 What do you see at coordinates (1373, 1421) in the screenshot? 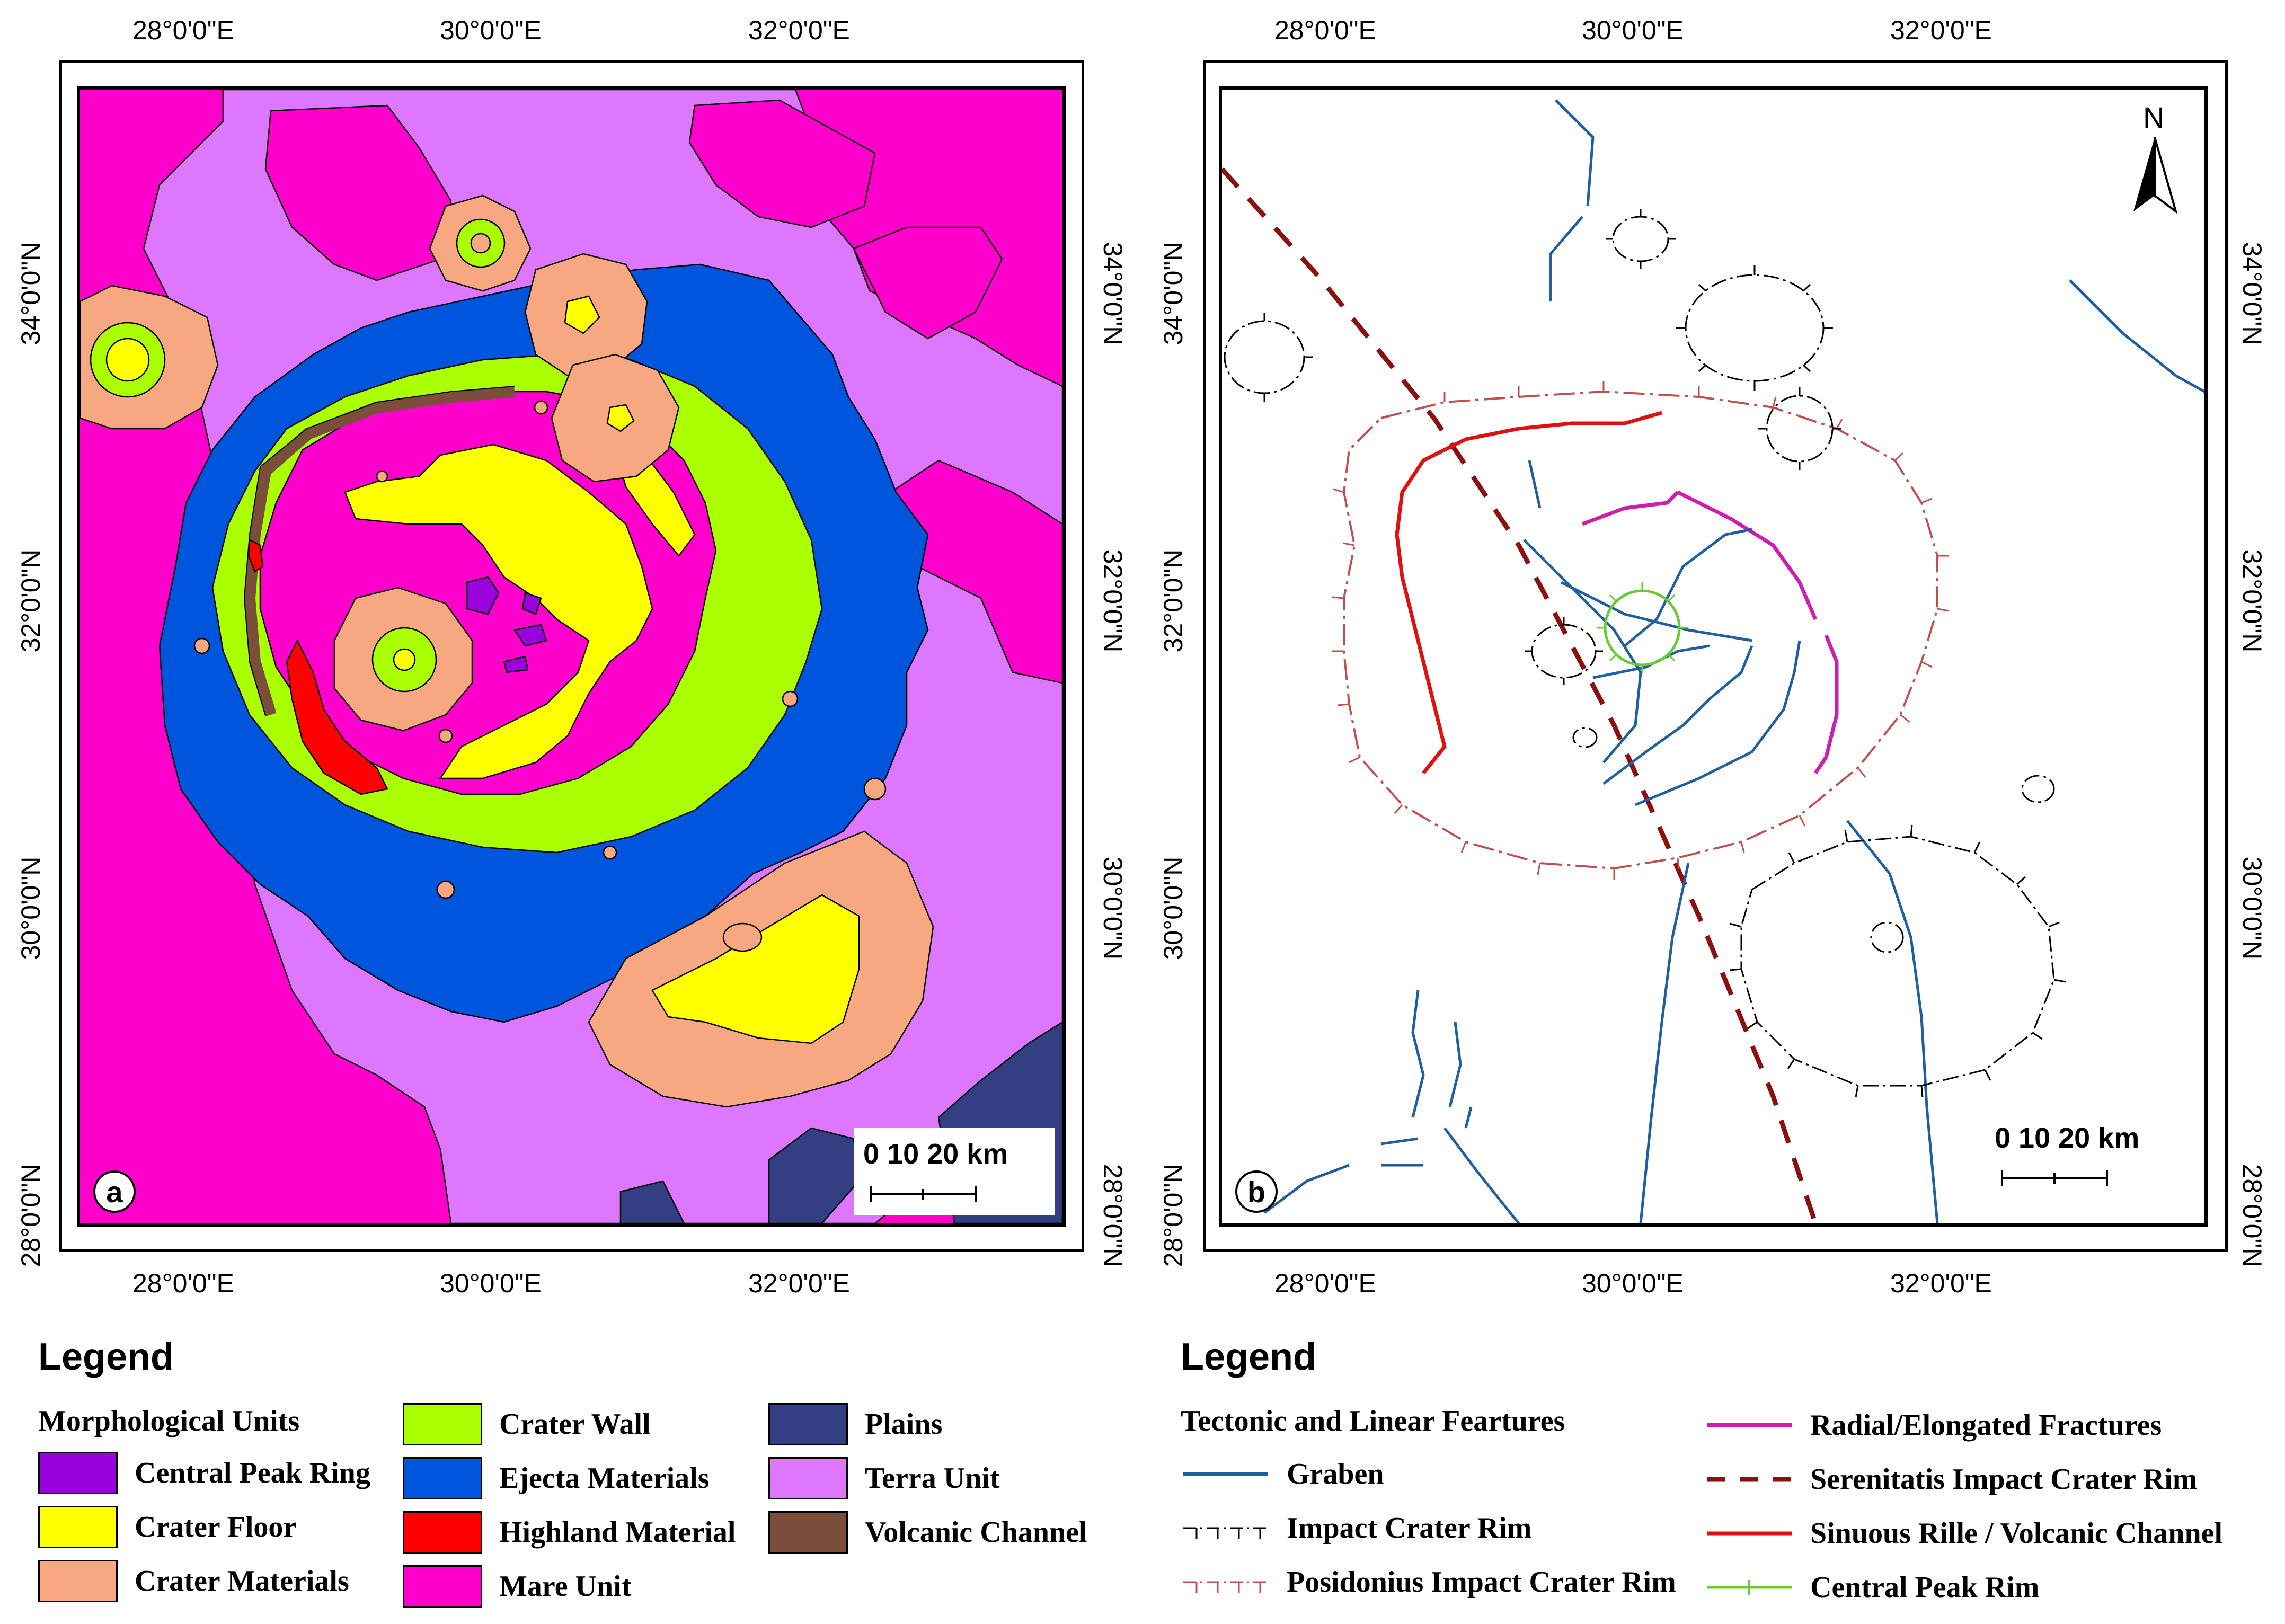
I see `legend-b-subtitle: Tectonic and Linear Feartures` at bounding box center [1373, 1421].